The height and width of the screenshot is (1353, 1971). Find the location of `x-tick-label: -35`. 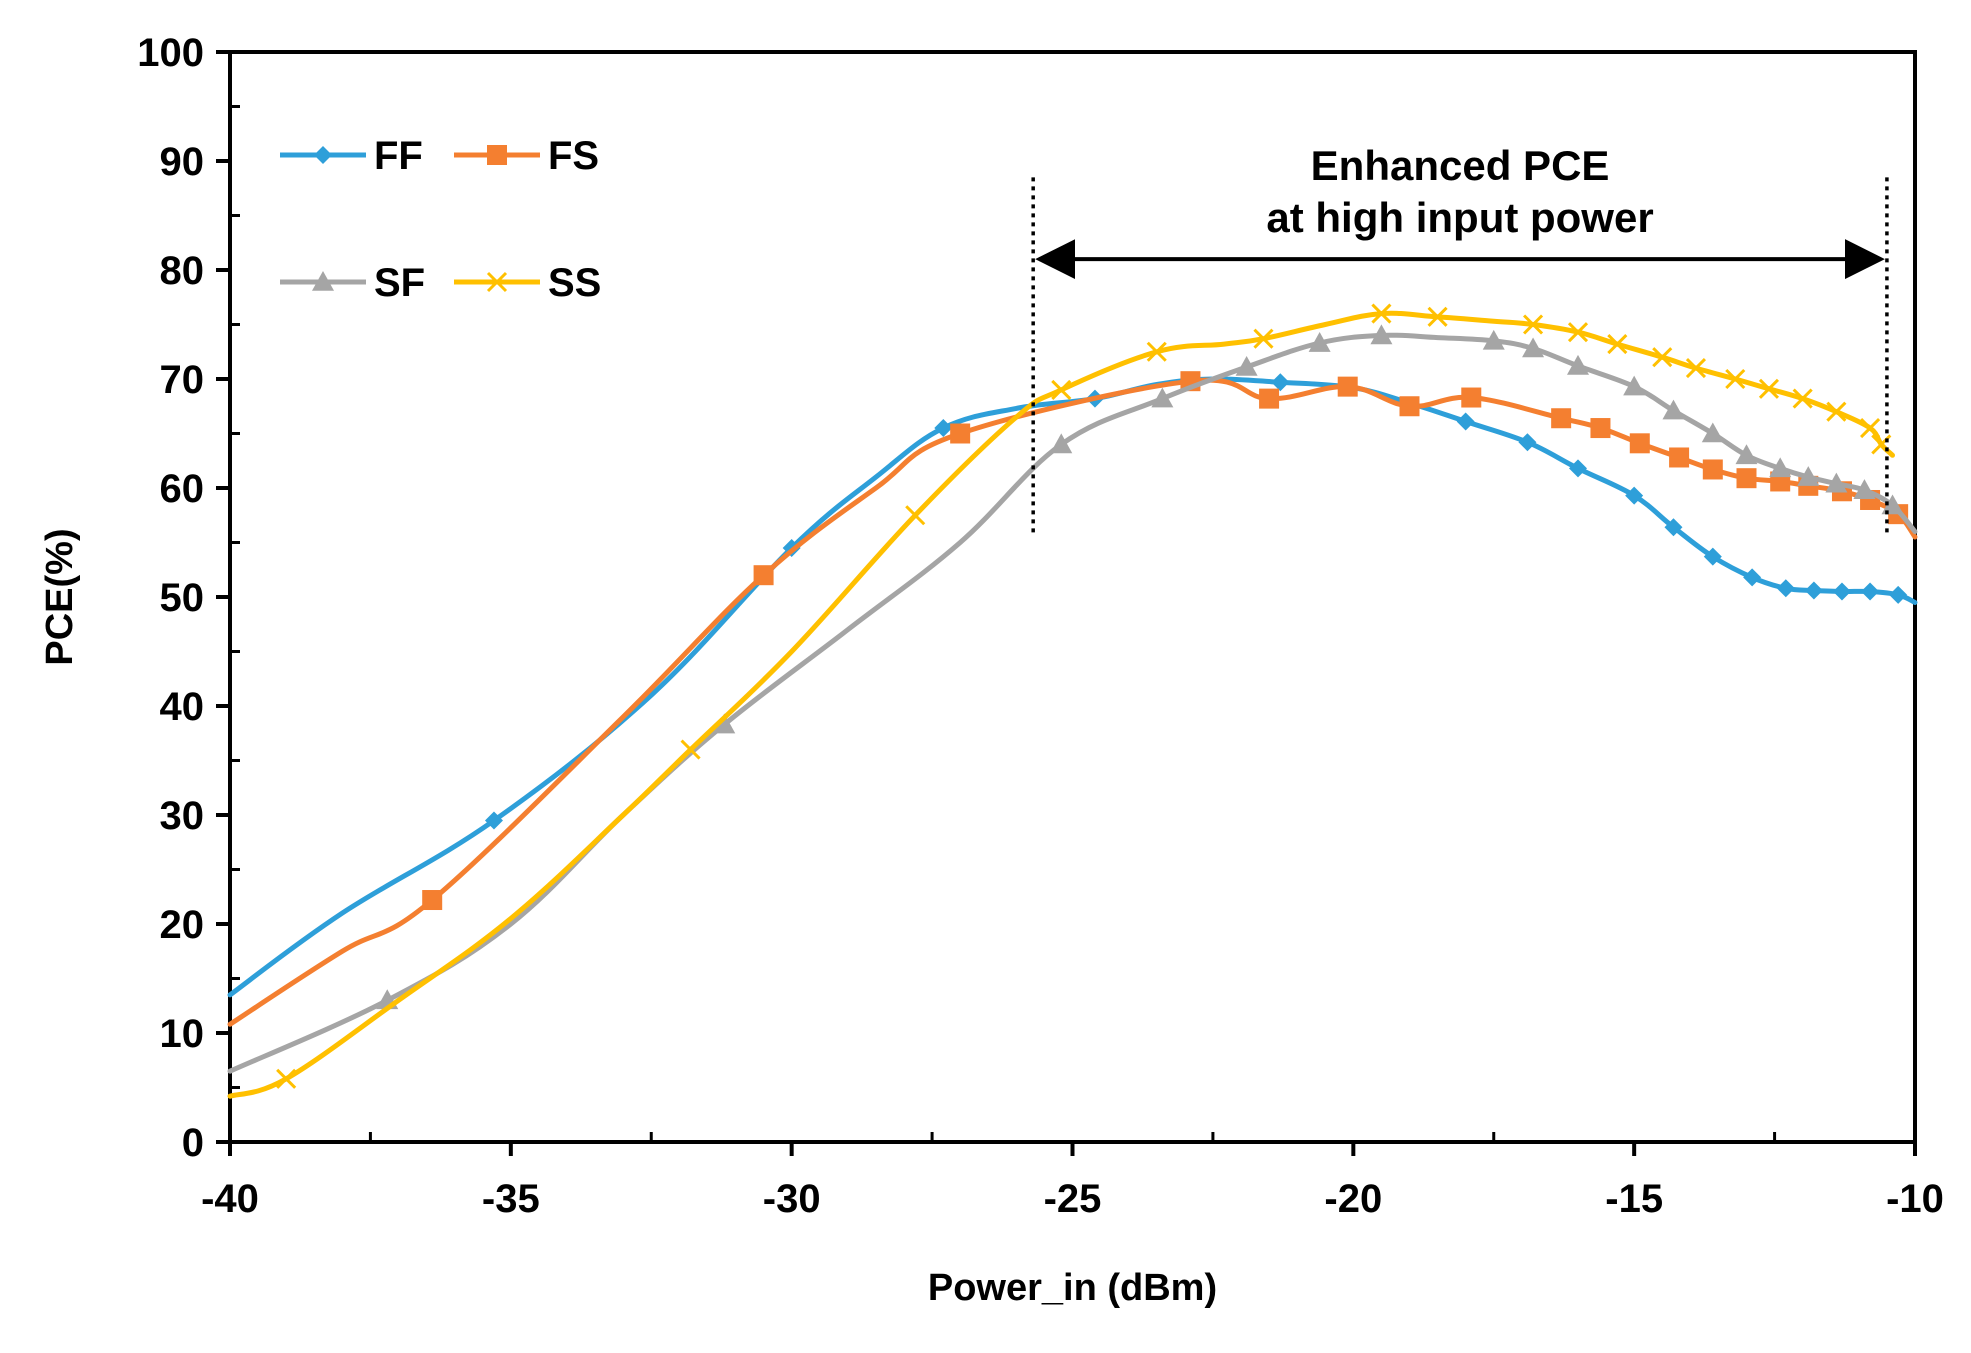

x-tick-label: -35 is located at coordinates (511, 1199).